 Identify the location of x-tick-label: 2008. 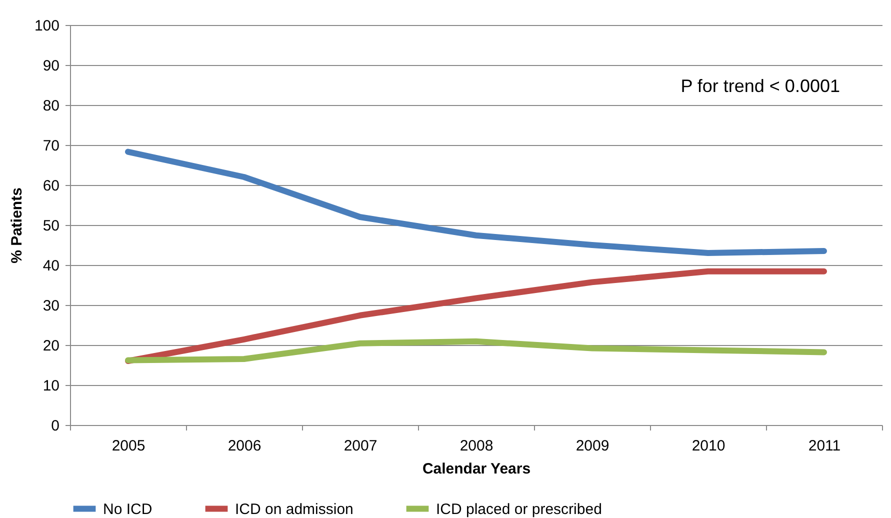
(477, 446).